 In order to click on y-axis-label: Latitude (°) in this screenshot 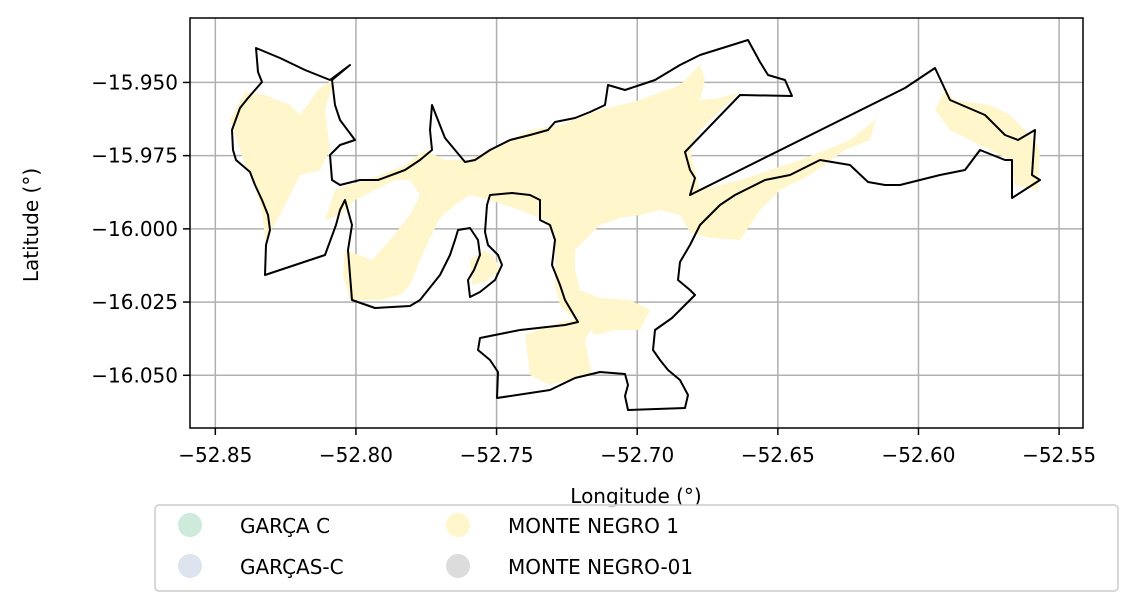, I will do `click(31, 225)`.